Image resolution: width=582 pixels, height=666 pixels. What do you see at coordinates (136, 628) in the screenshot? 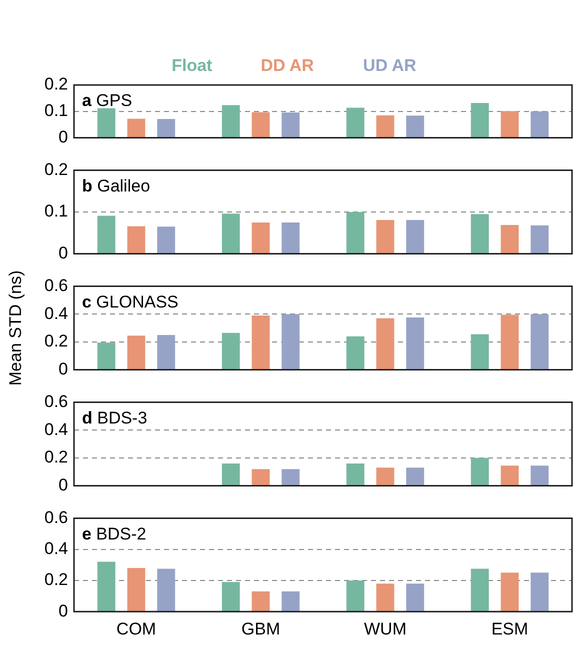
I see `x-tick-label: COM` at bounding box center [136, 628].